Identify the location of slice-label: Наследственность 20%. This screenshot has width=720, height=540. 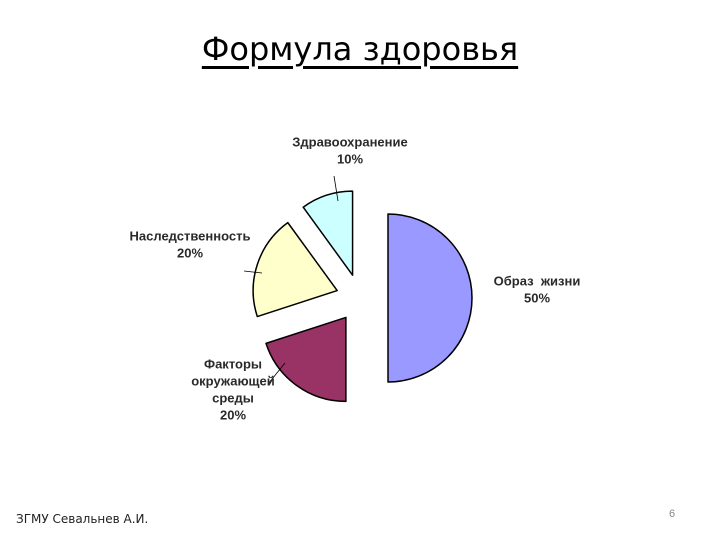
(190, 245).